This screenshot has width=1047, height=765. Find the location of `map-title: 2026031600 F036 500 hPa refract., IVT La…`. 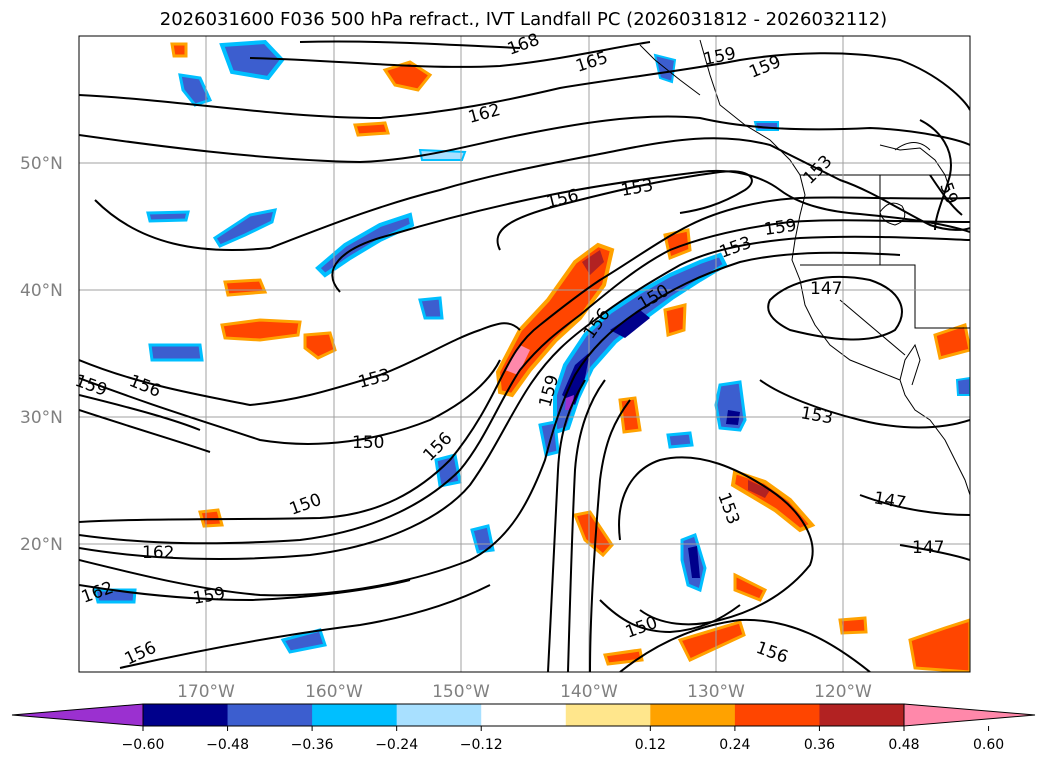

map-title: 2026031600 F036 500 hPa refract., IVT La… is located at coordinates (523, 19).